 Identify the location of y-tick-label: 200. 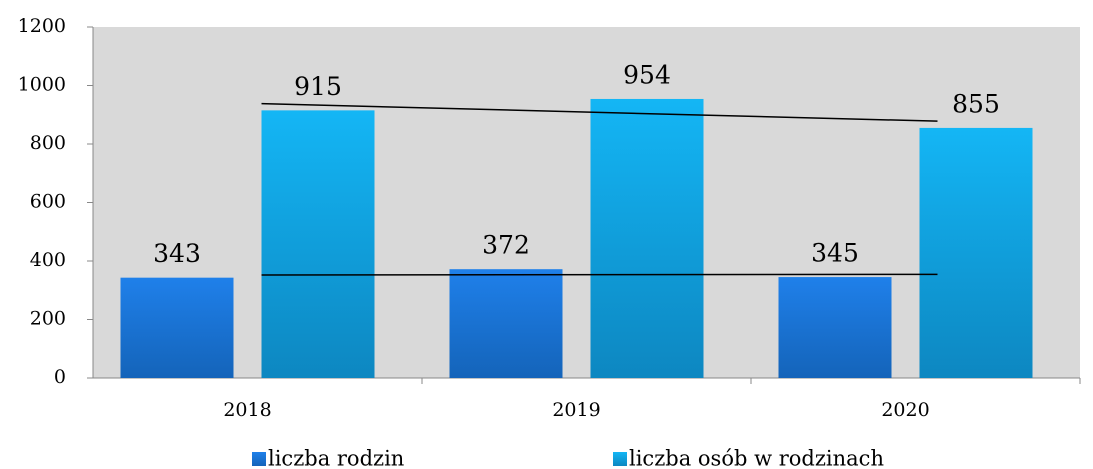
(48, 319).